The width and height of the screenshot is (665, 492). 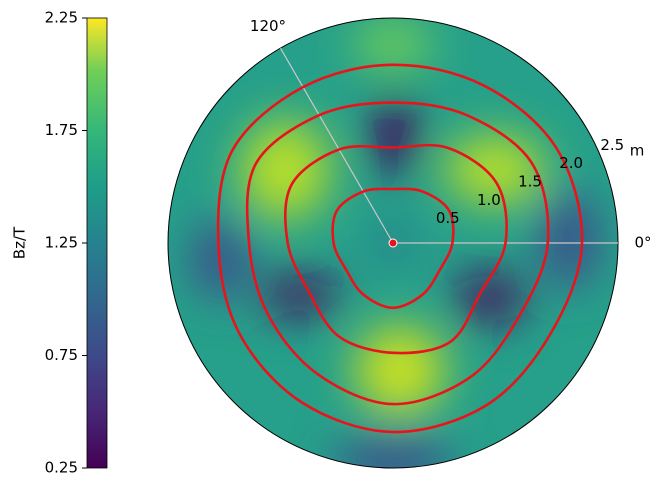 What do you see at coordinates (489, 200) in the screenshot?
I see `radial-tick-label: 1.0` at bounding box center [489, 200].